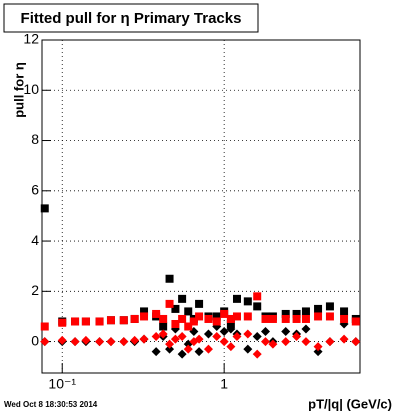 The height and width of the screenshot is (414, 400). I want to click on y-tick-label: 10, so click(31, 89).